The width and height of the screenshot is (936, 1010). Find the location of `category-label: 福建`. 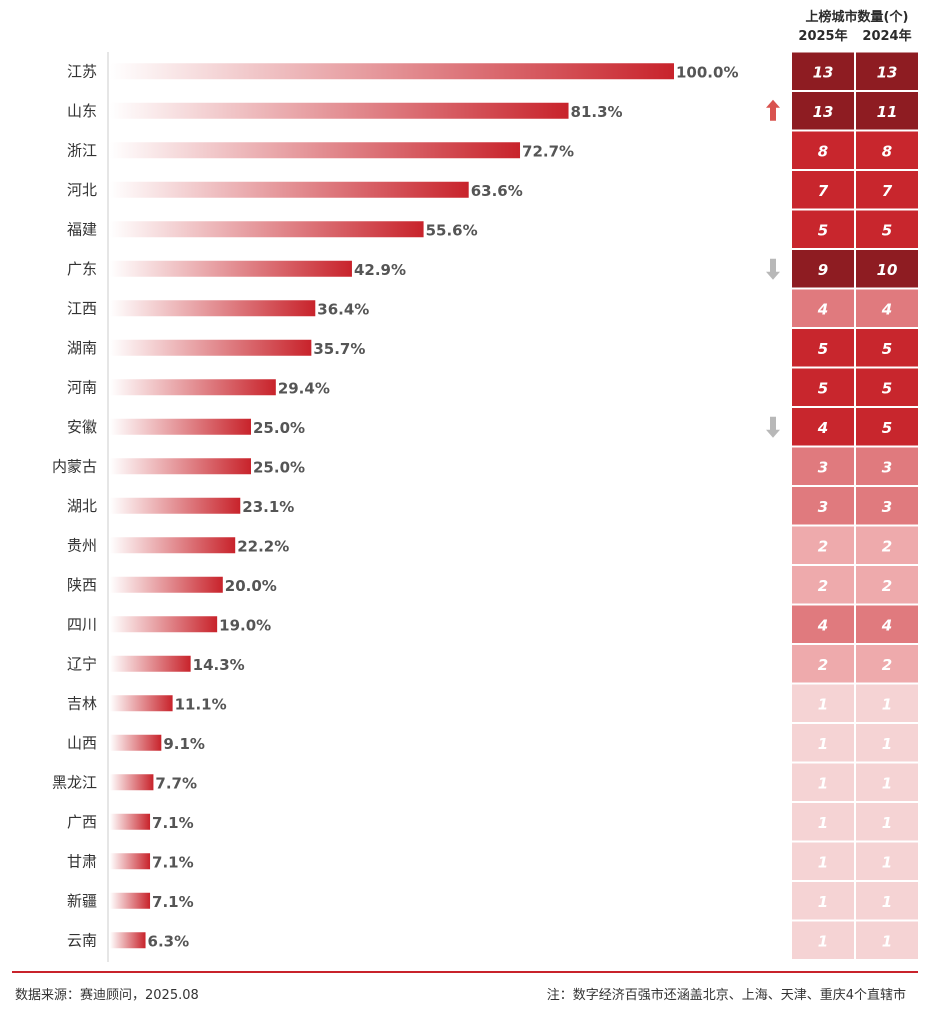

category-label: 福建 is located at coordinates (82, 229).